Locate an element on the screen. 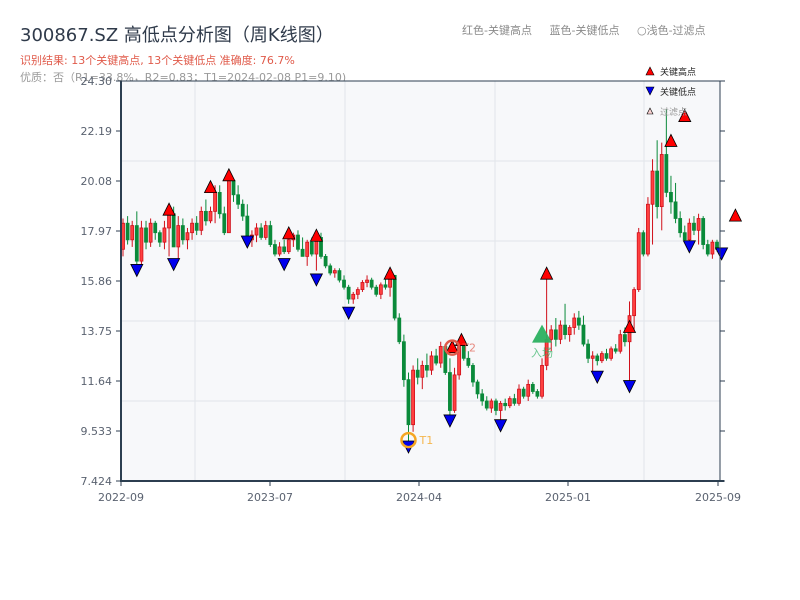  x-tick-label: 2023-07 is located at coordinates (270, 497).